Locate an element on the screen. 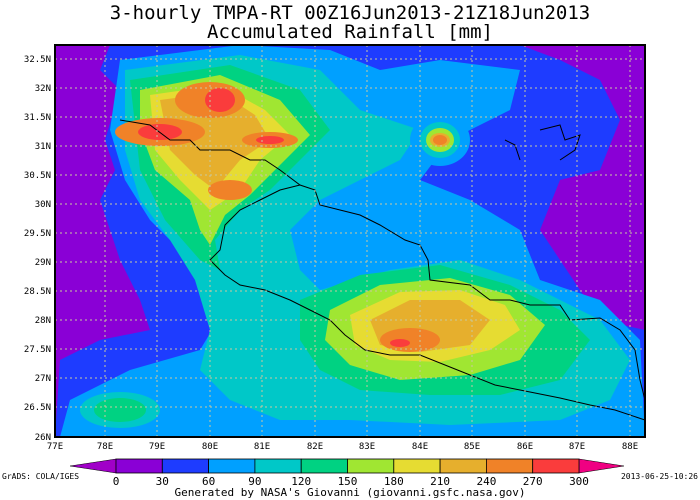 The image size is (700, 500). colorbar: 0 30 60 90 120 150 180 210 240 270 300 is located at coordinates (347, 473).